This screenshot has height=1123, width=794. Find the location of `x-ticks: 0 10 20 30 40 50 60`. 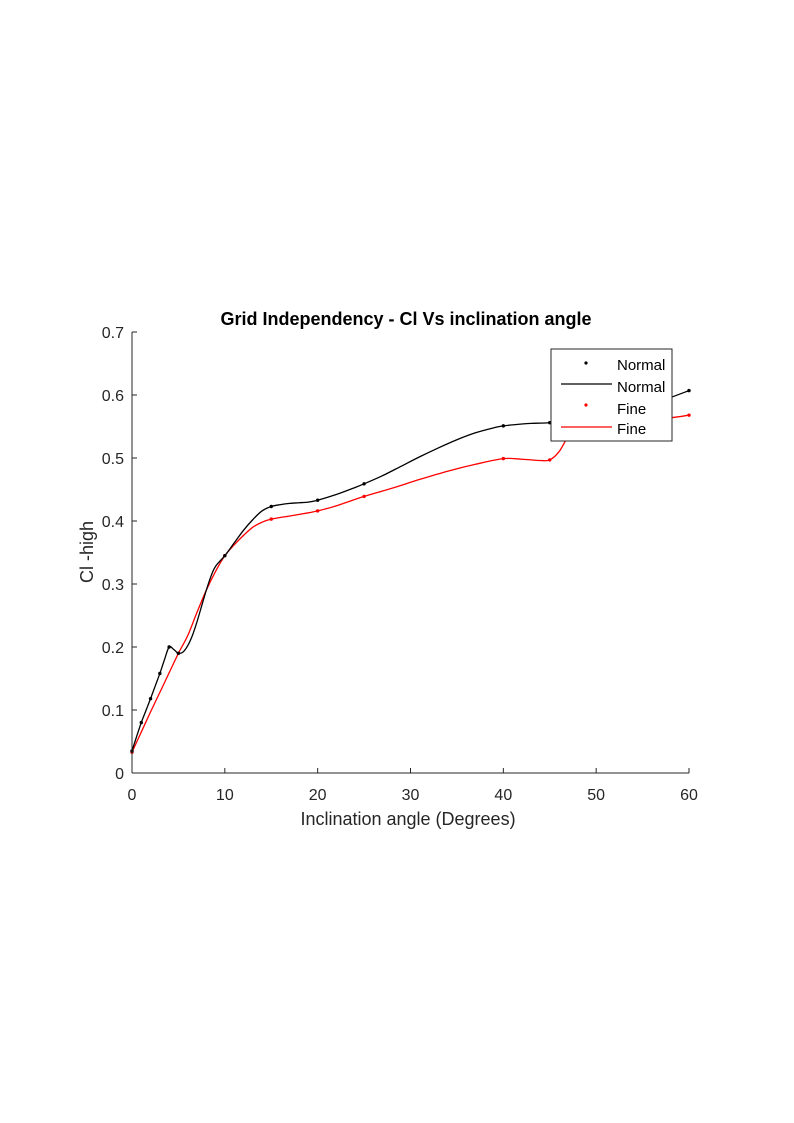

x-ticks: 0 10 20 30 40 50 60 is located at coordinates (413, 786).